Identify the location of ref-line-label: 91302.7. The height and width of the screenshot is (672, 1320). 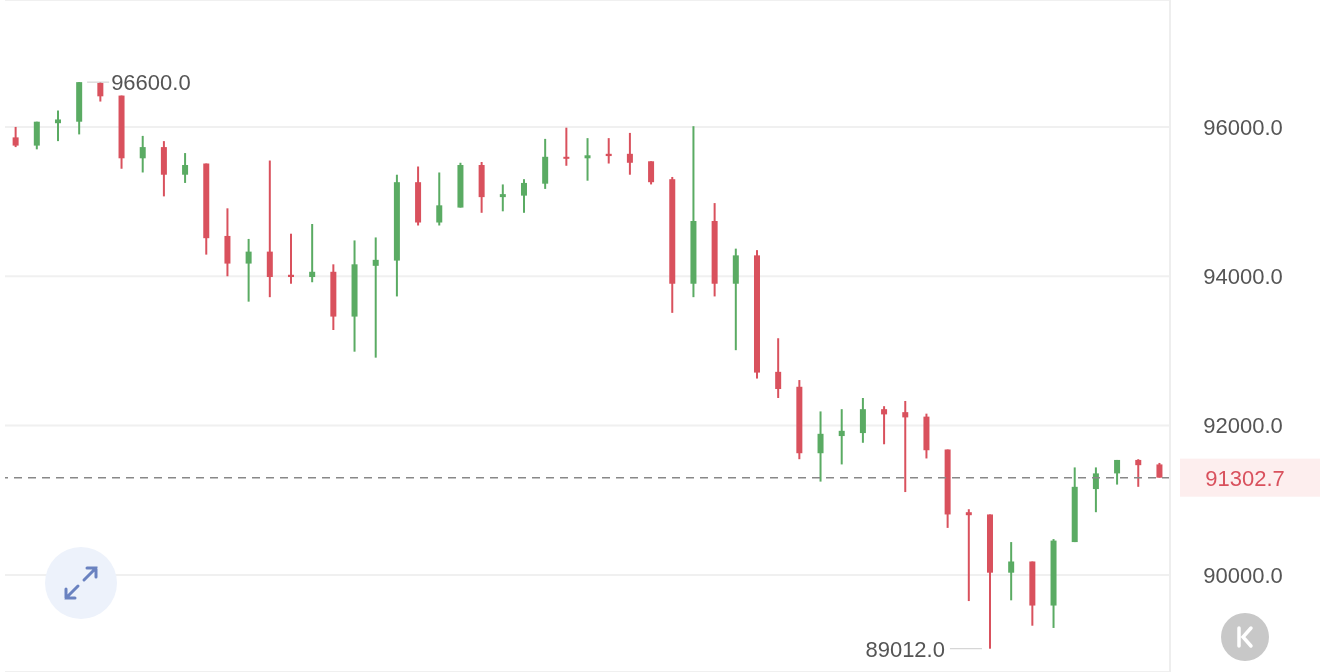
(1245, 478).